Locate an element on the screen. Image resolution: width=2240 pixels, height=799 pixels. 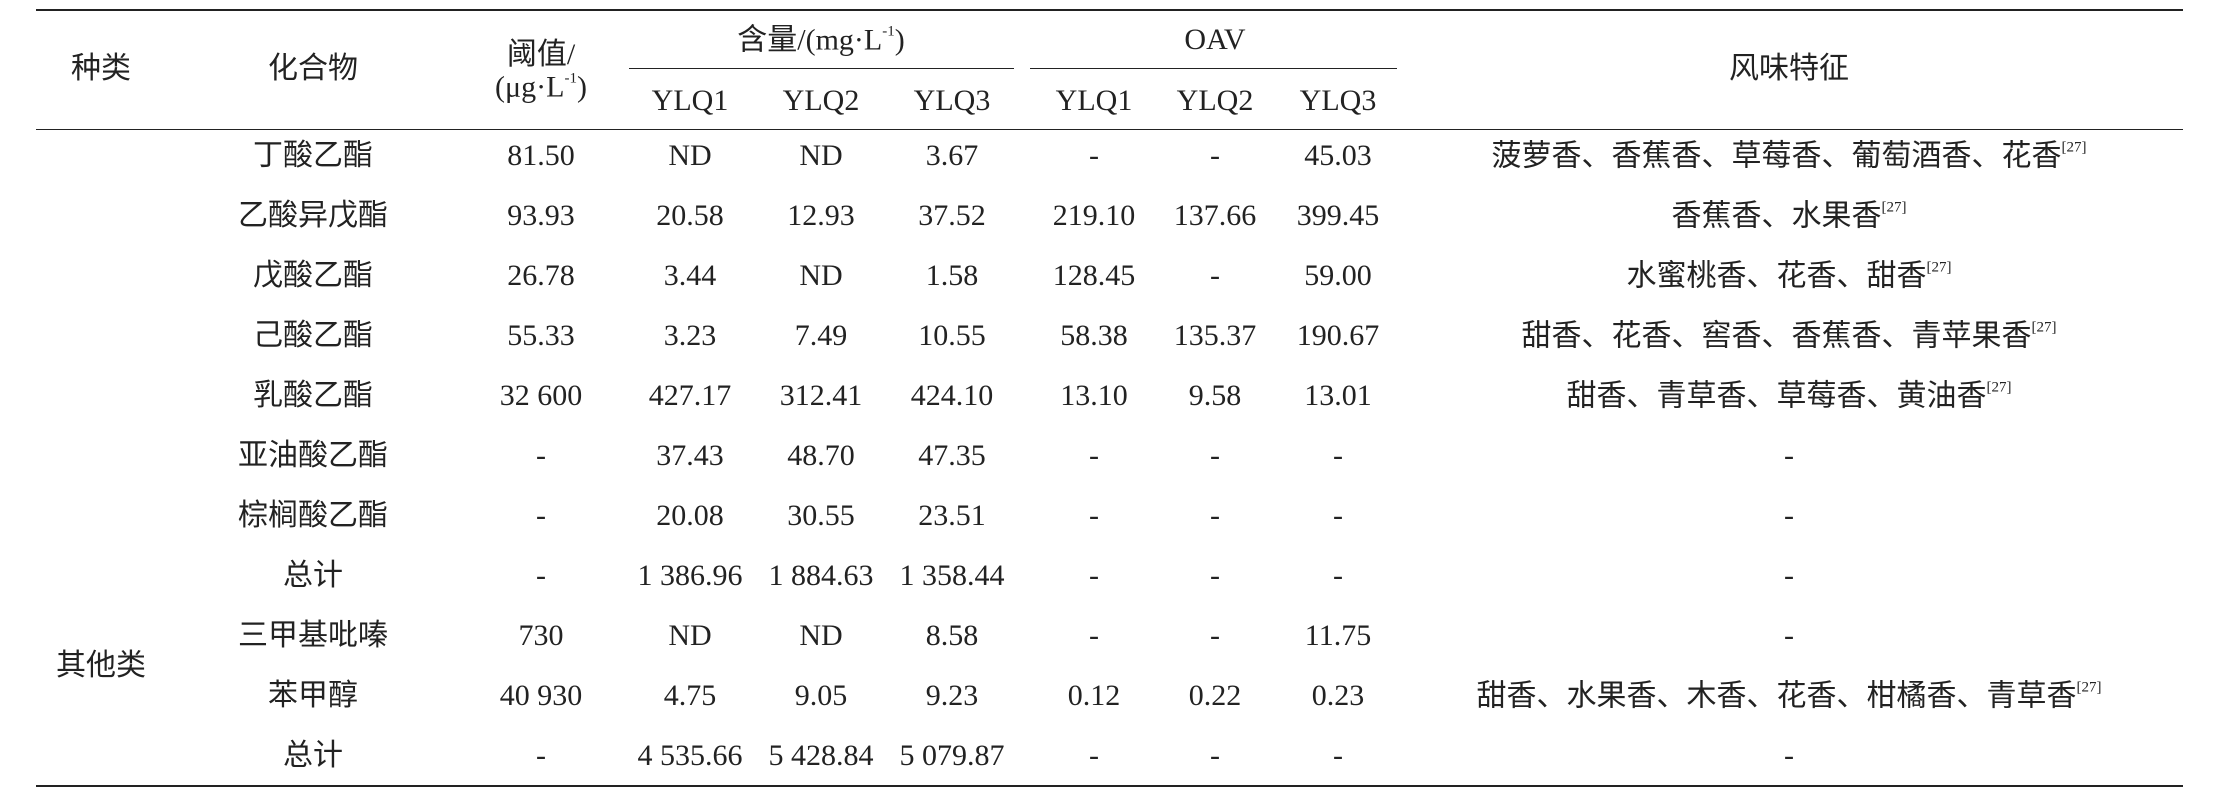
compound: 戊酸乙酯 is located at coordinates (313, 275).